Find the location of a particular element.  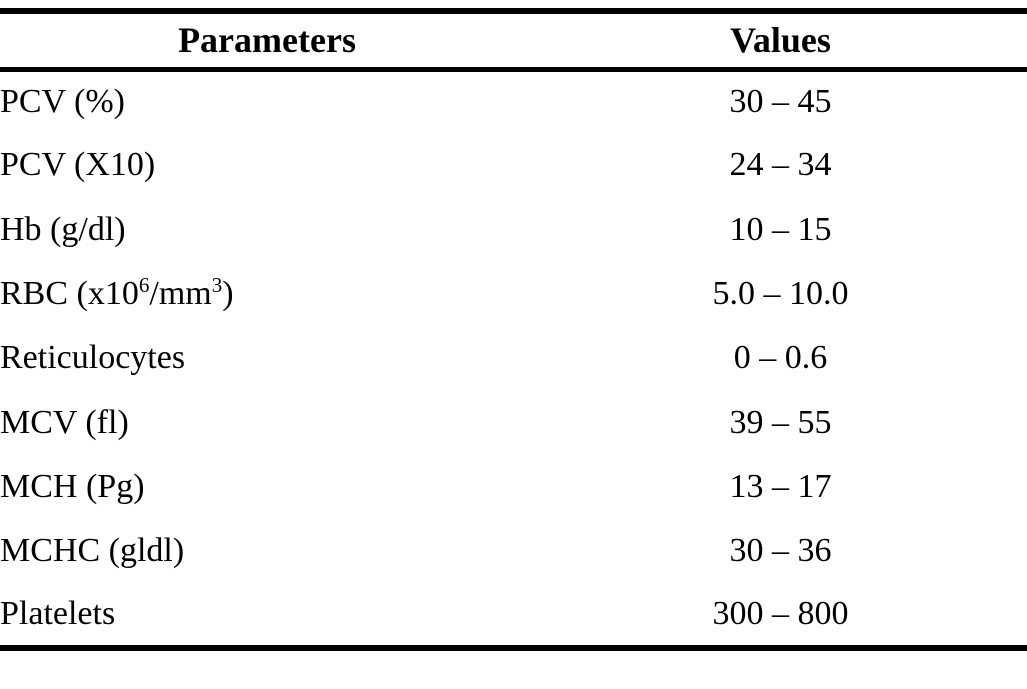

parameter-cell: MCV (fl) is located at coordinates (64, 422).